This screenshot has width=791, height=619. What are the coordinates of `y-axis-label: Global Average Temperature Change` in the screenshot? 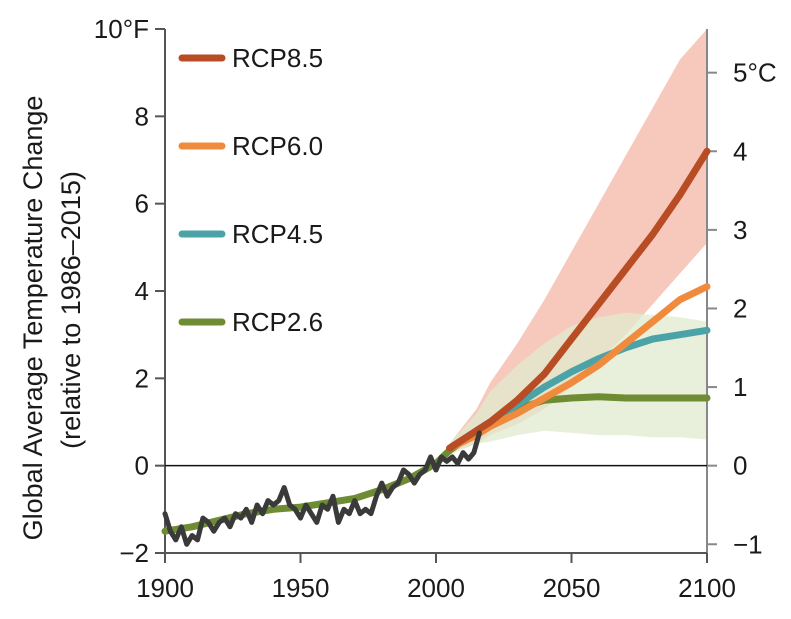 It's located at (33, 318).